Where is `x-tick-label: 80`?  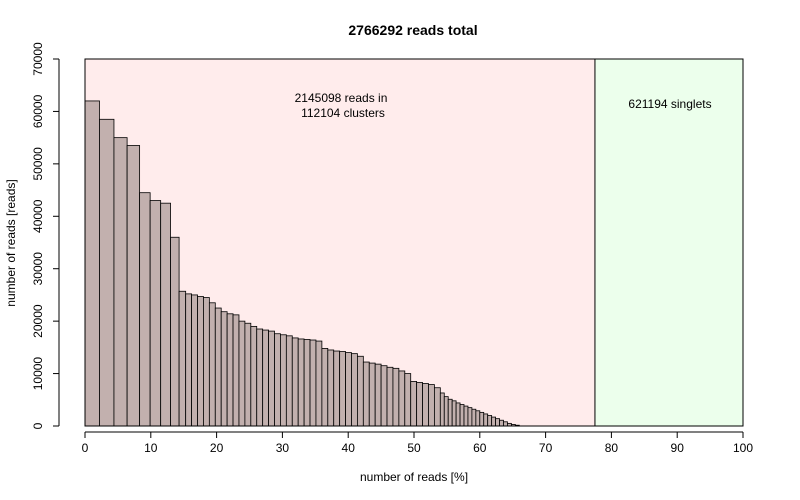 x-tick-label: 80 is located at coordinates (612, 448).